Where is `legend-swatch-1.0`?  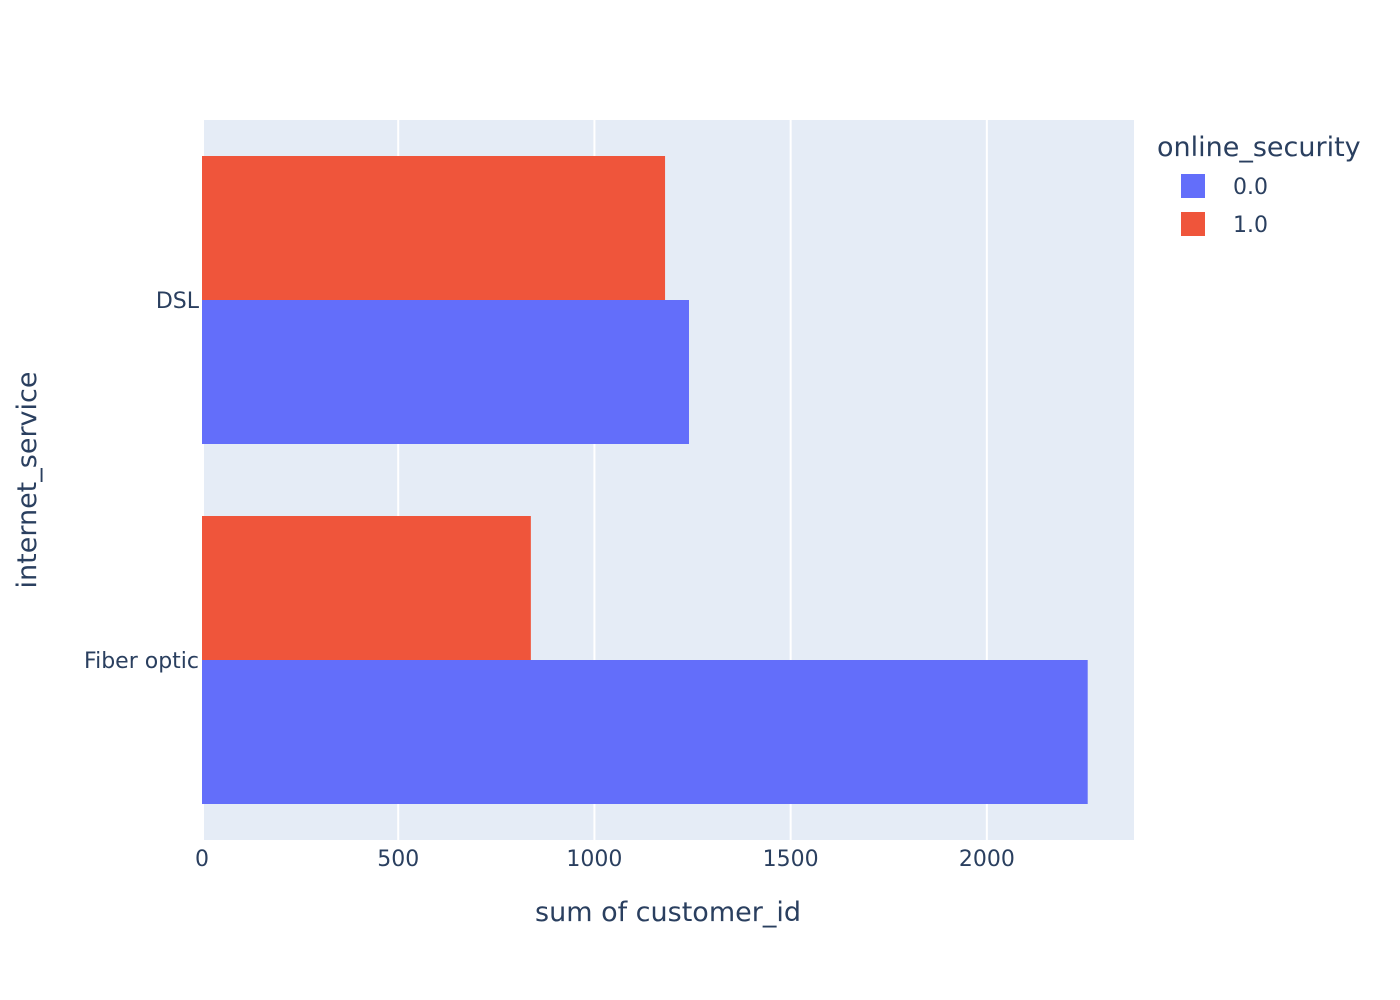 legend-swatch-1.0 is located at coordinates (1193, 224).